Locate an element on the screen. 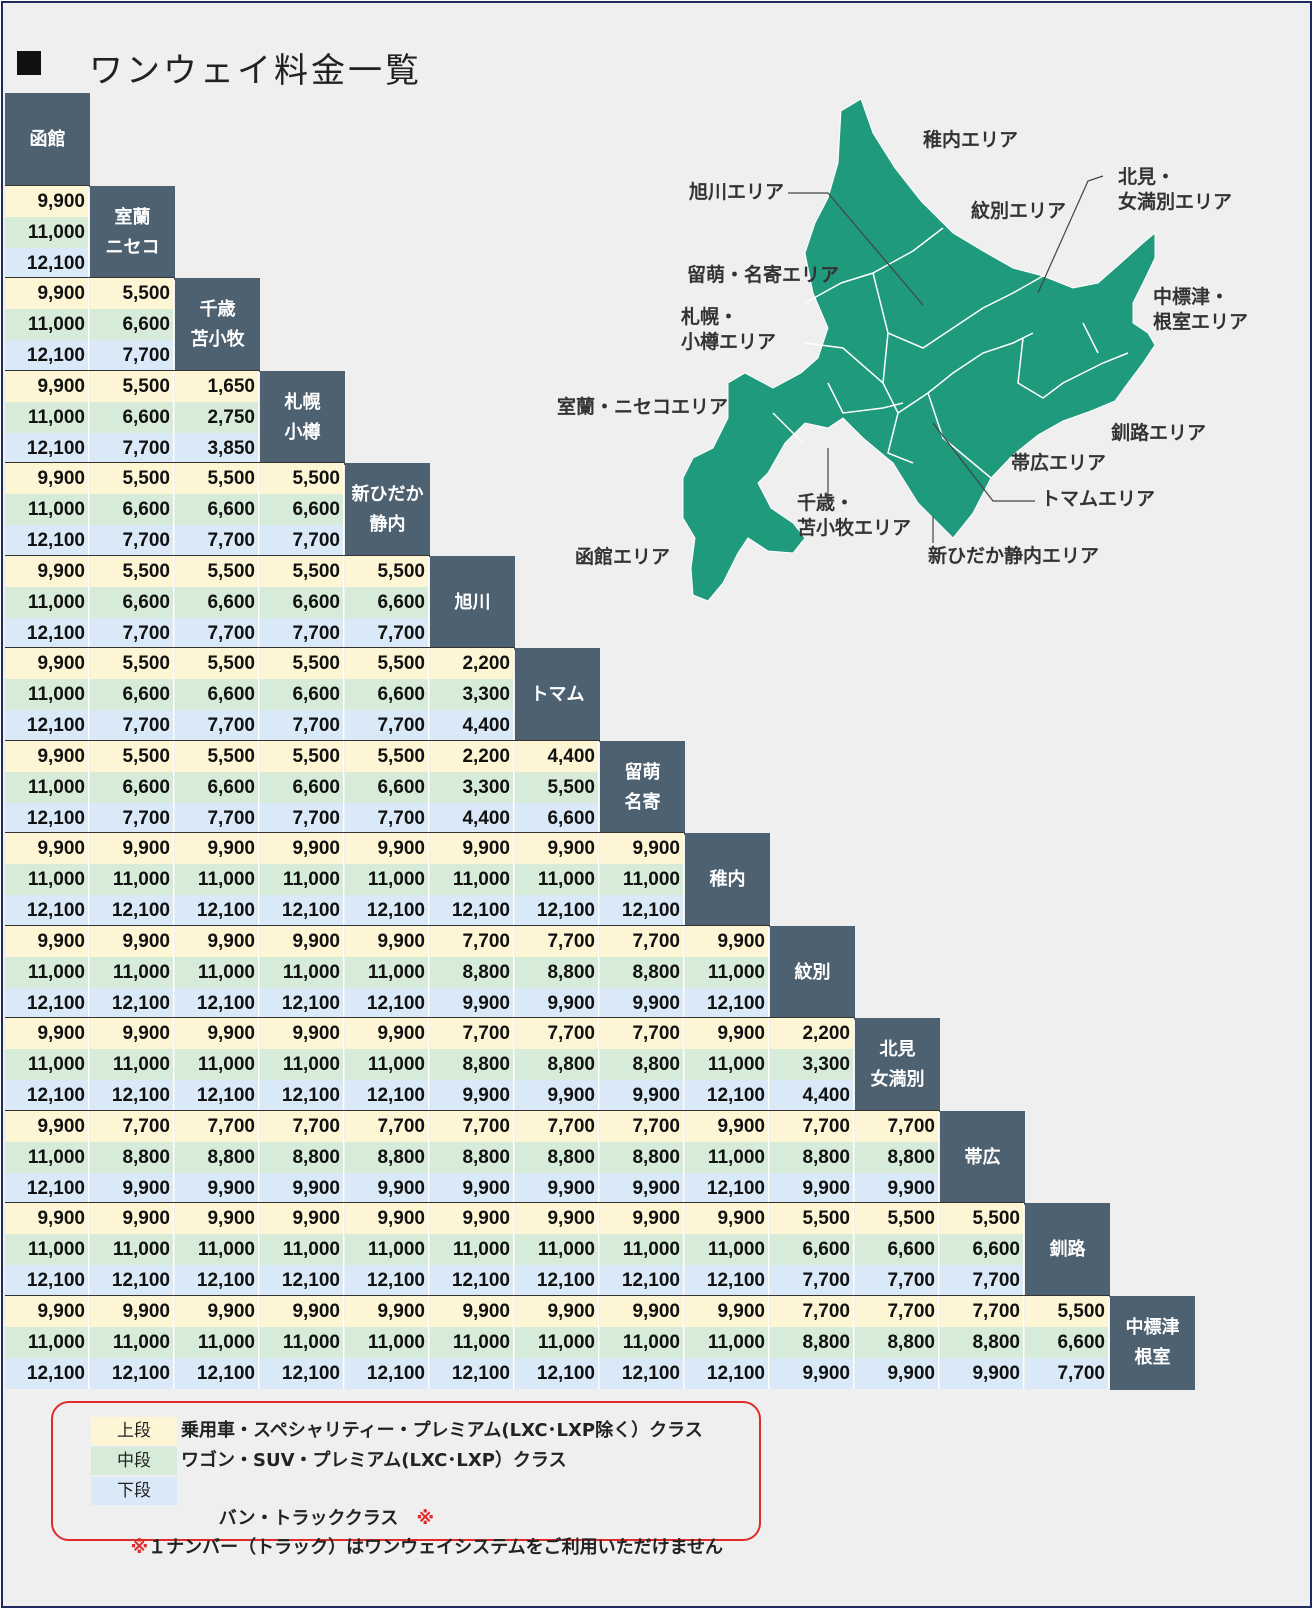 This screenshot has width=1313, height=1609. station-header: 紋別 is located at coordinates (812, 972).